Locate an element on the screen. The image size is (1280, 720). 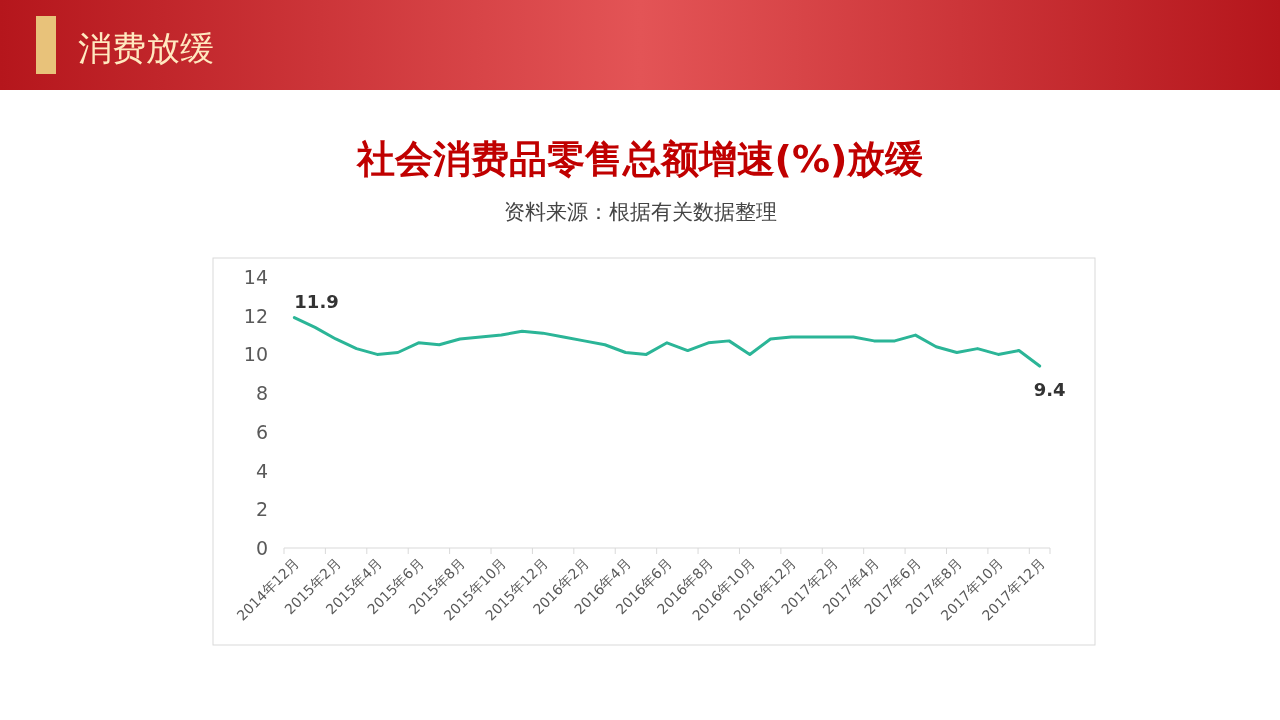
y-tick-label: 0 is located at coordinates (261, 548).